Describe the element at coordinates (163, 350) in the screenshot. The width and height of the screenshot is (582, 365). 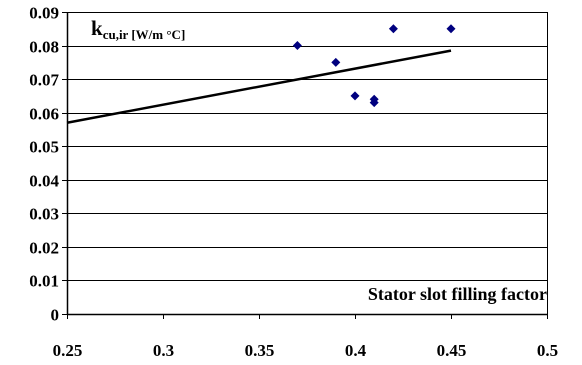
I see `x-tick-label-1: 0.3` at that location.